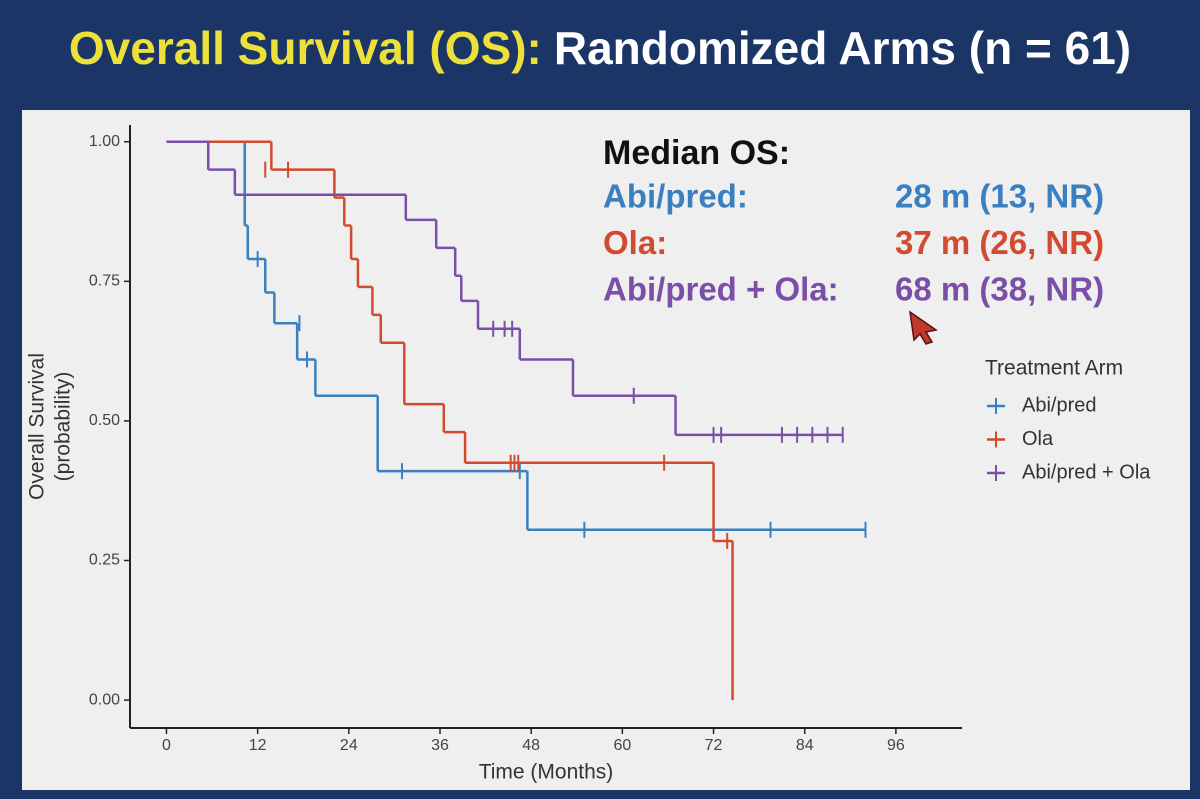 This screenshot has height=799, width=1200. I want to click on x-tick-label: 48, so click(531, 745).